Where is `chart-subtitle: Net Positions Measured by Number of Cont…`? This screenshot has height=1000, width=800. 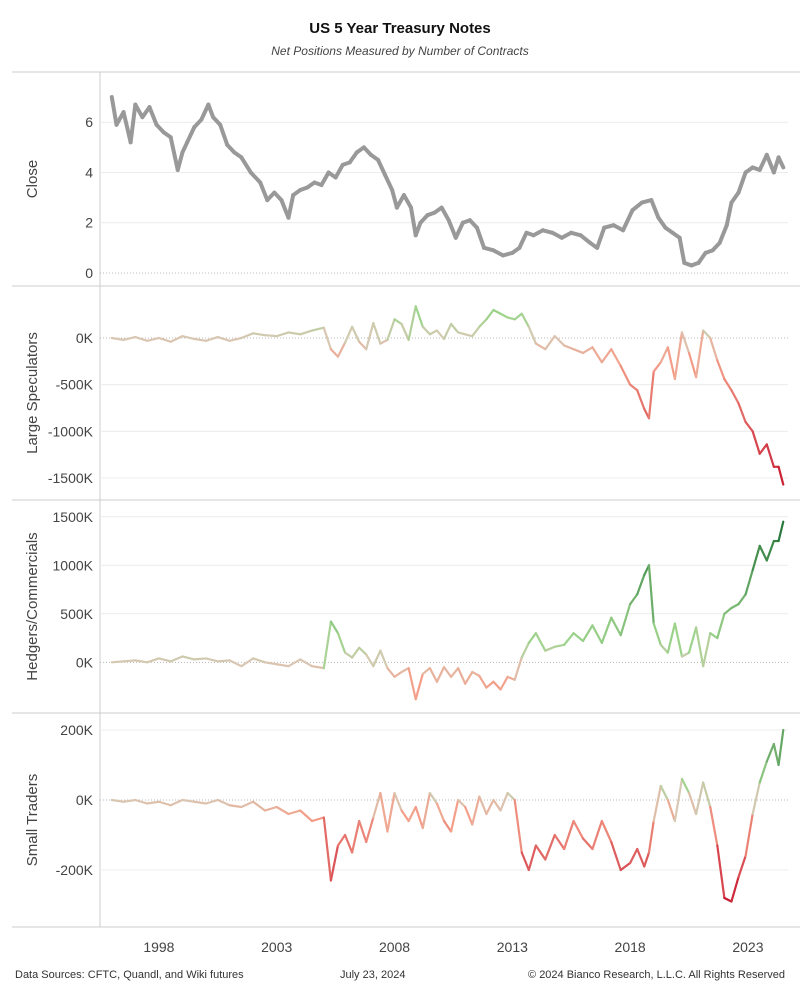
chart-subtitle: Net Positions Measured by Number of Cont… is located at coordinates (400, 51).